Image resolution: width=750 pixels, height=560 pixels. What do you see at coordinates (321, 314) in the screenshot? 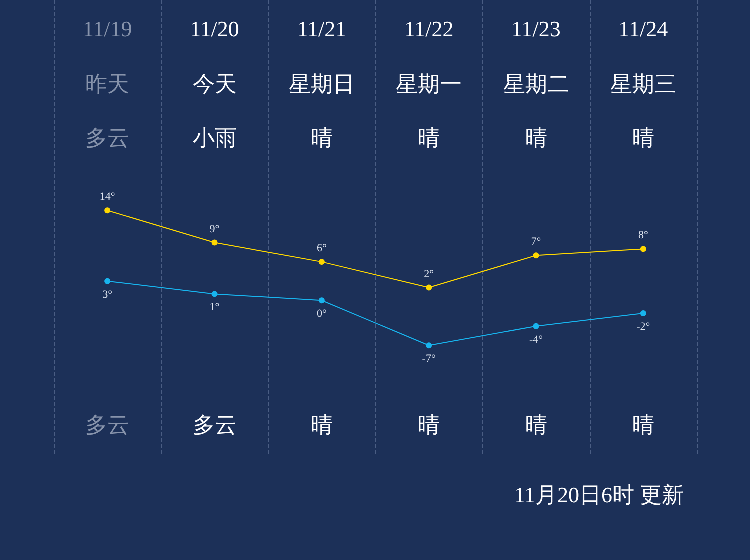
I see `data-label: 0°` at bounding box center [321, 314].